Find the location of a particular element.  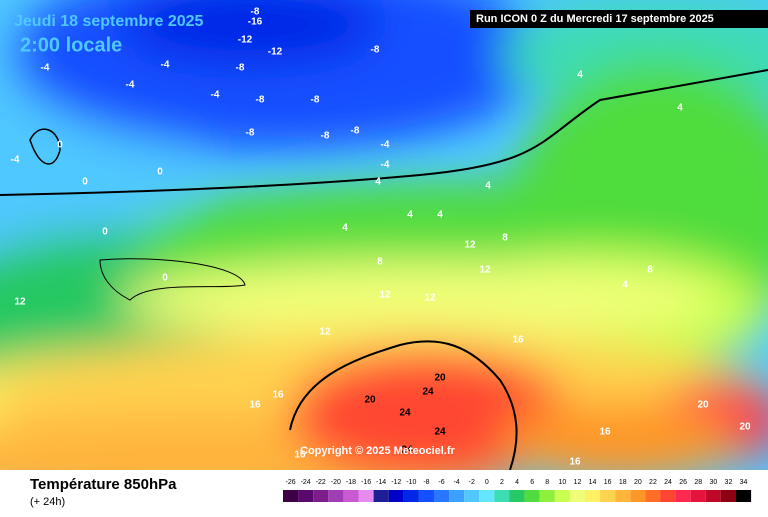

scale-label: 4 is located at coordinates (517, 482).